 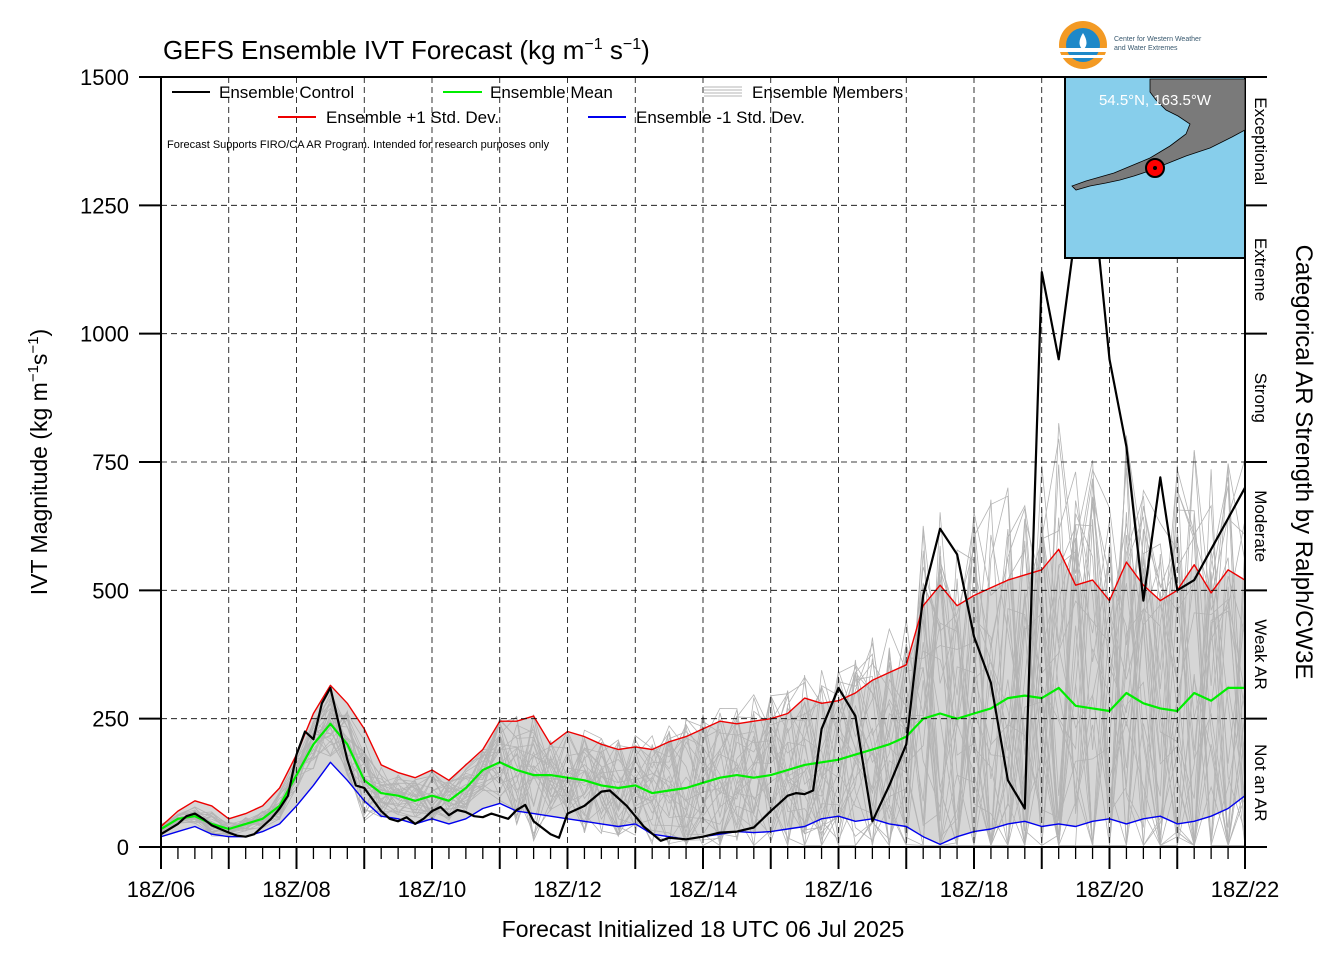 What do you see at coordinates (110, 719) in the screenshot?
I see `y-tick-label: 250` at bounding box center [110, 719].